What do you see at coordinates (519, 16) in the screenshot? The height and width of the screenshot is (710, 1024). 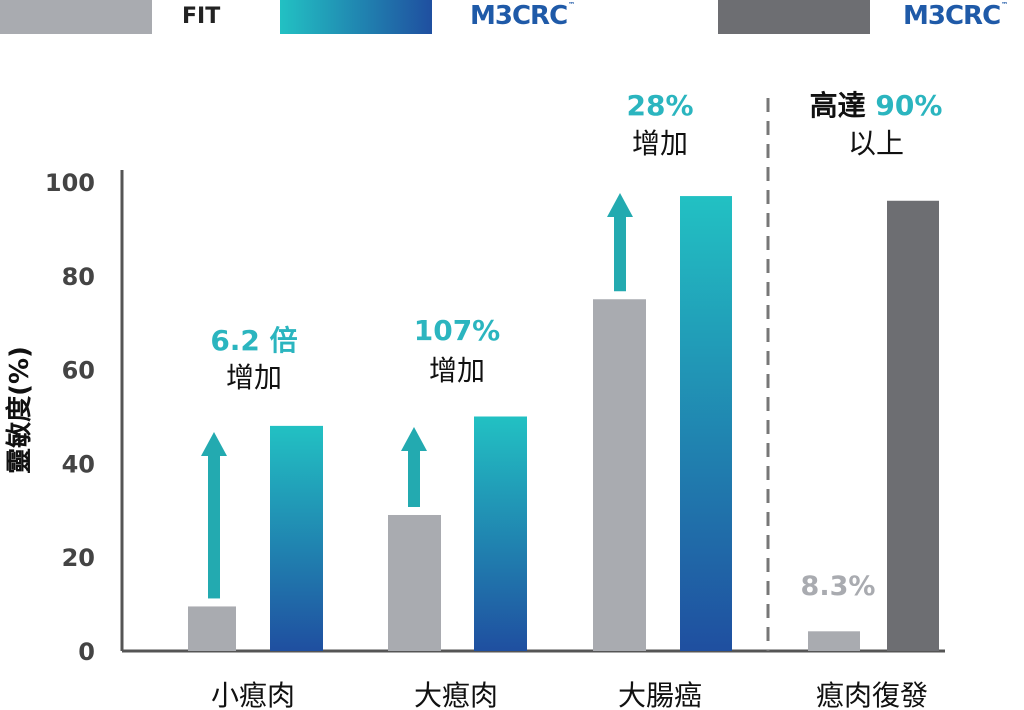 I see `m3crc-logo-a-text: M3CRC` at bounding box center [519, 16].